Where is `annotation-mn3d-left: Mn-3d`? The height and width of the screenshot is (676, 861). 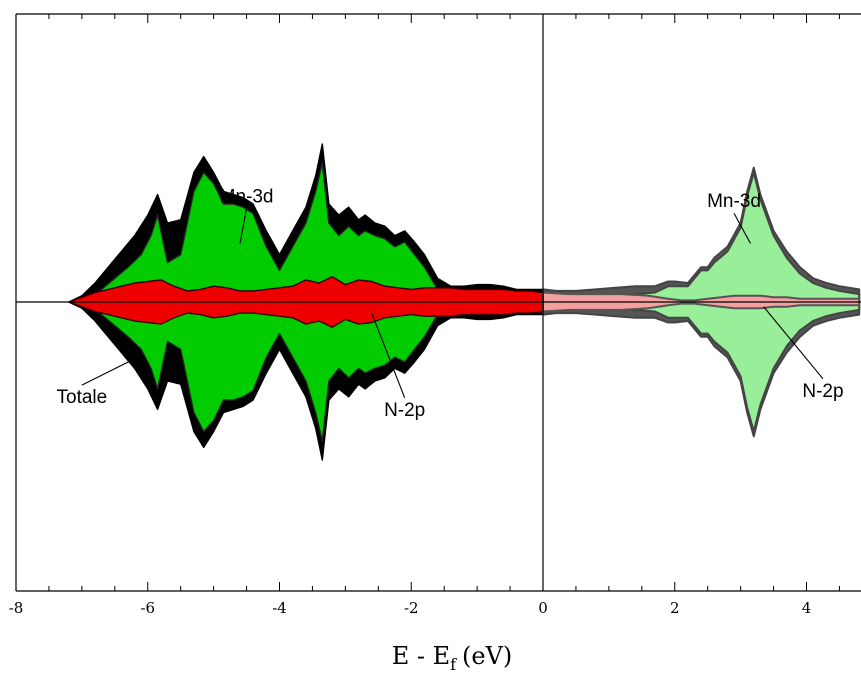 annotation-mn3d-left: Mn-3d is located at coordinates (247, 215).